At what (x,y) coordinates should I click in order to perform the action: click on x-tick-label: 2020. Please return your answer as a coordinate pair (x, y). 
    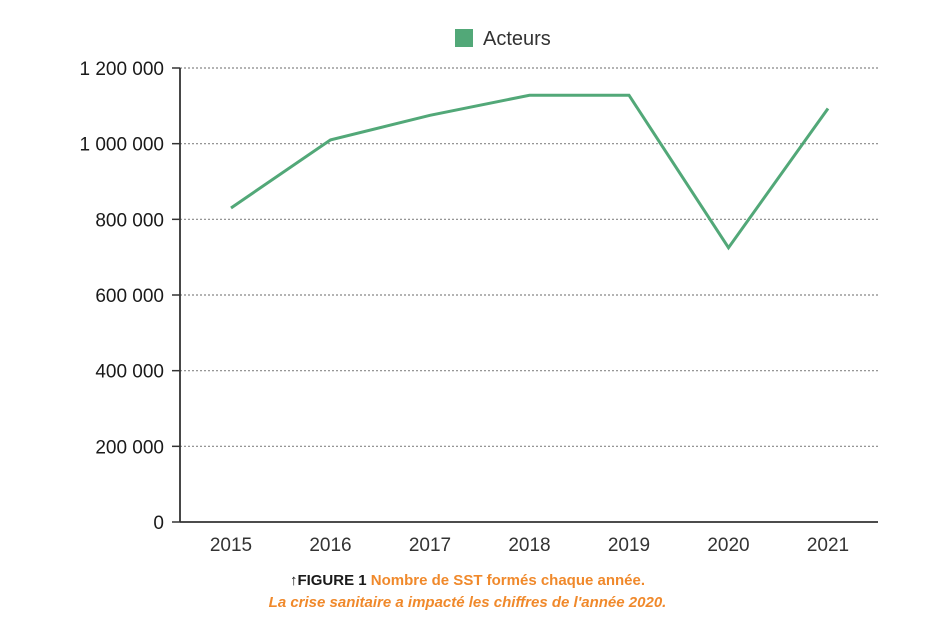
    Looking at the image, I should click on (728, 545).